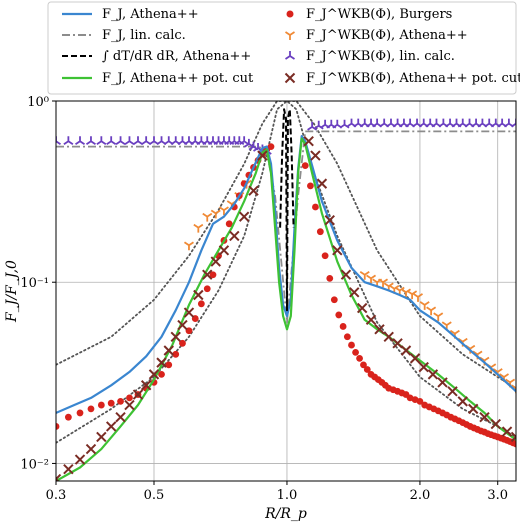 The image size is (520, 524). Describe the element at coordinates (379, 14) in the screenshot. I see `legend-label-burgers: F_J^WKB(Φ), Burgers` at that location.